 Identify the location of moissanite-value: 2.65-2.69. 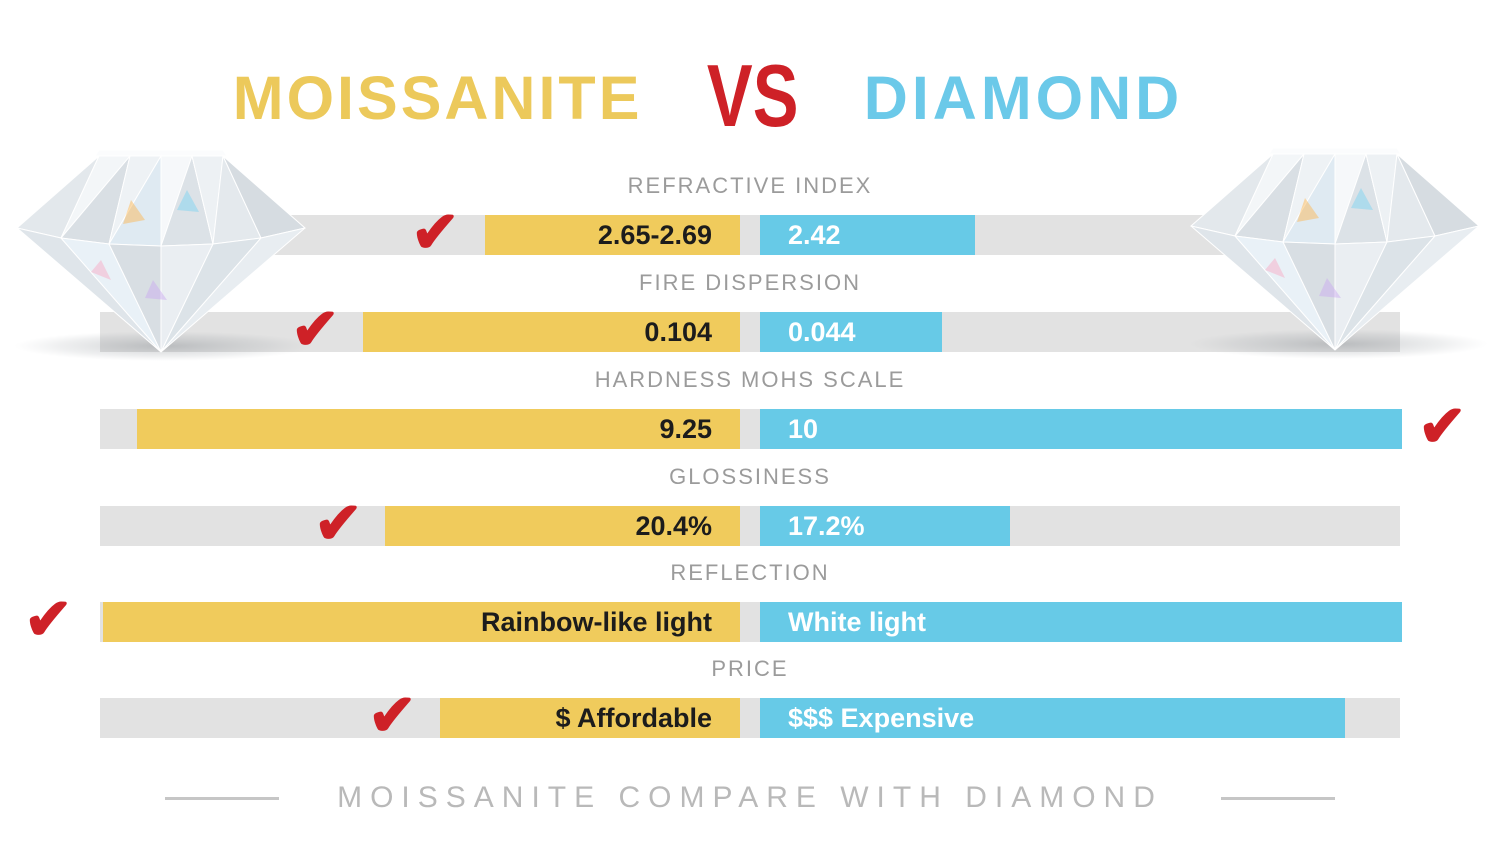
(654, 234).